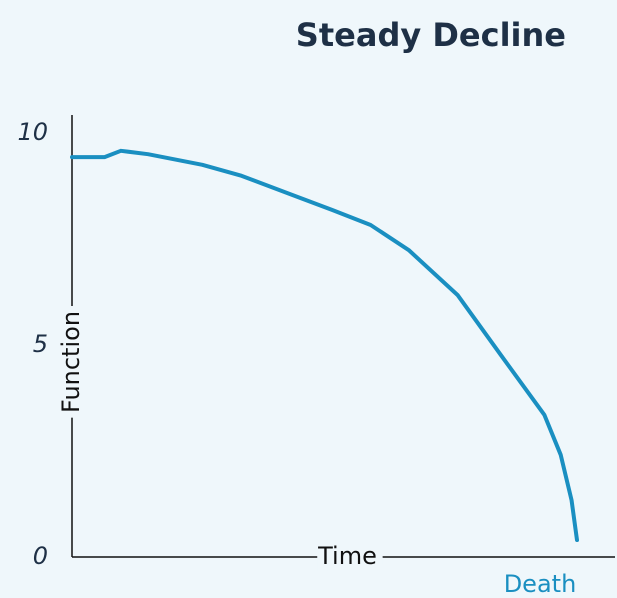  What do you see at coordinates (32, 132) in the screenshot?
I see `y-tick-label: 10` at bounding box center [32, 132].